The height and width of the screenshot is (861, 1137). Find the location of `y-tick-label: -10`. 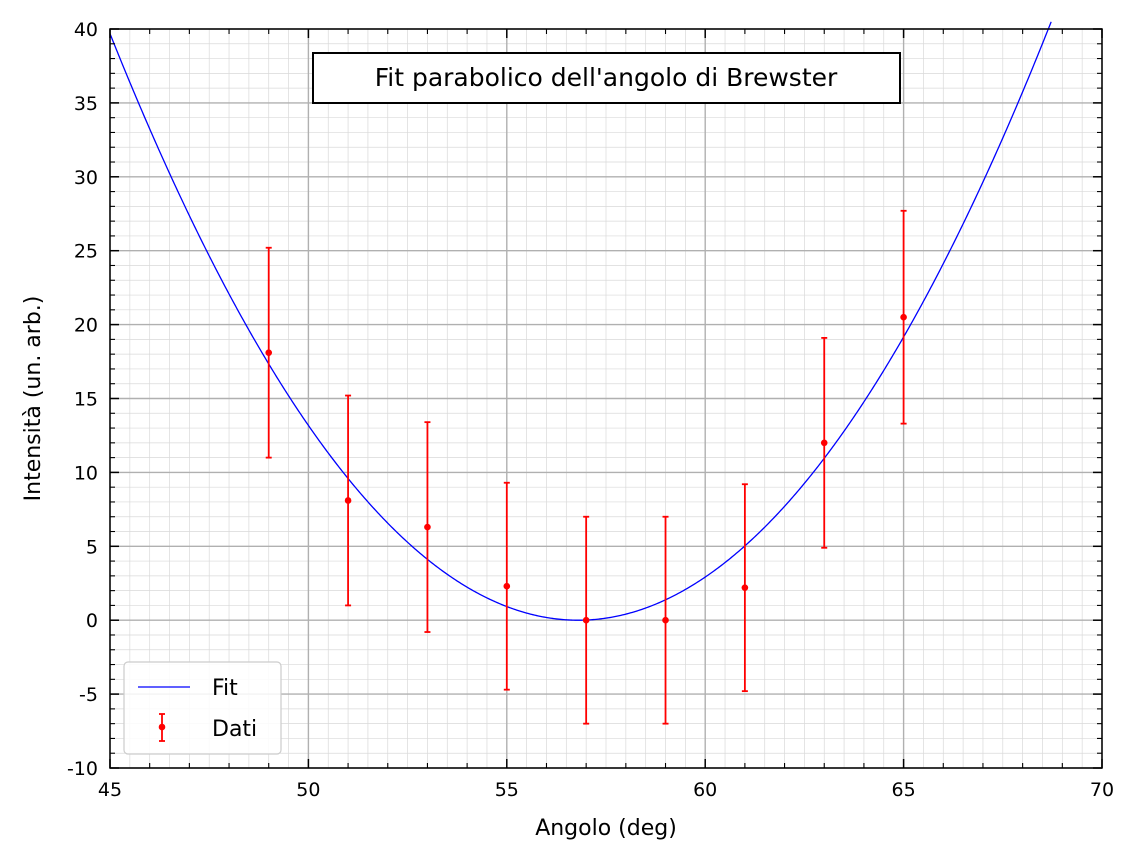

y-tick-label: -10 is located at coordinates (82, 769).